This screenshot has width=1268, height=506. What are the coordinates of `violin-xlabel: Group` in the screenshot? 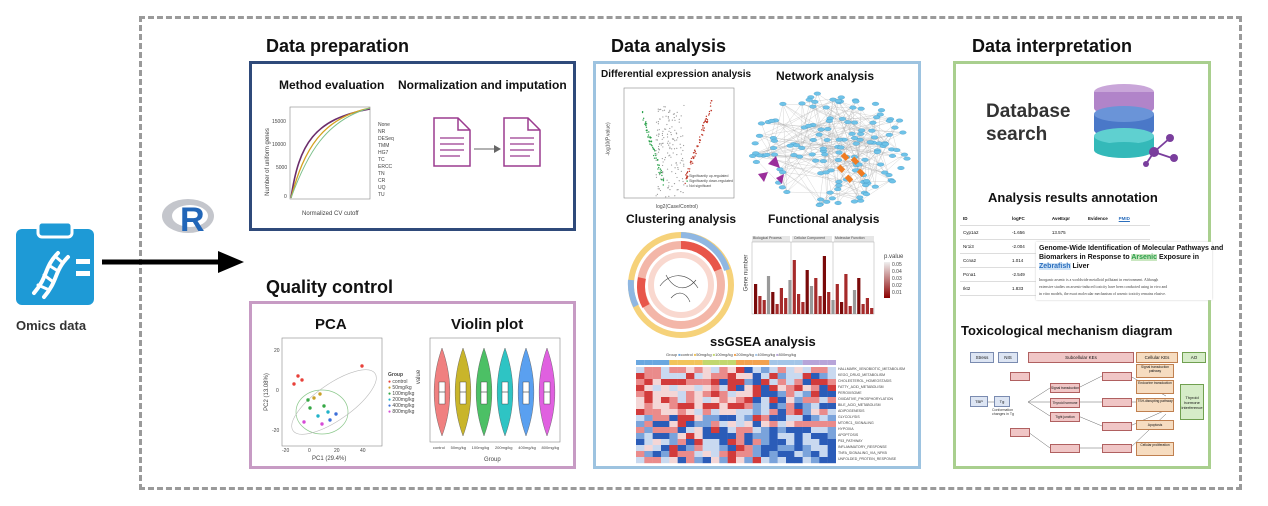 It's located at (492, 460).